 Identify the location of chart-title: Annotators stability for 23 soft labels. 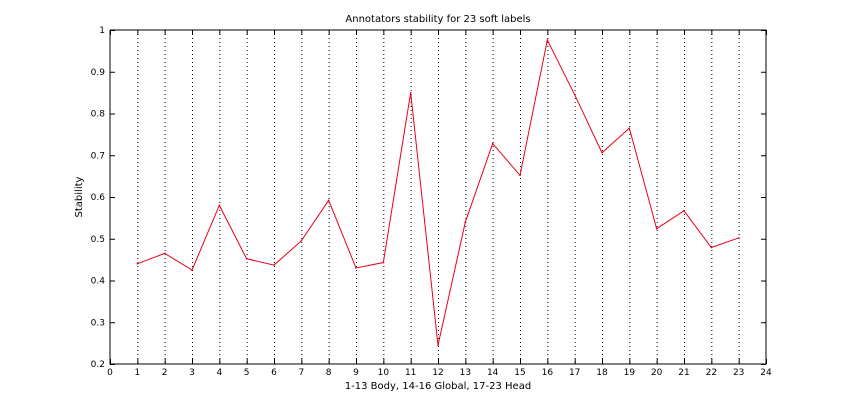
(437, 19).